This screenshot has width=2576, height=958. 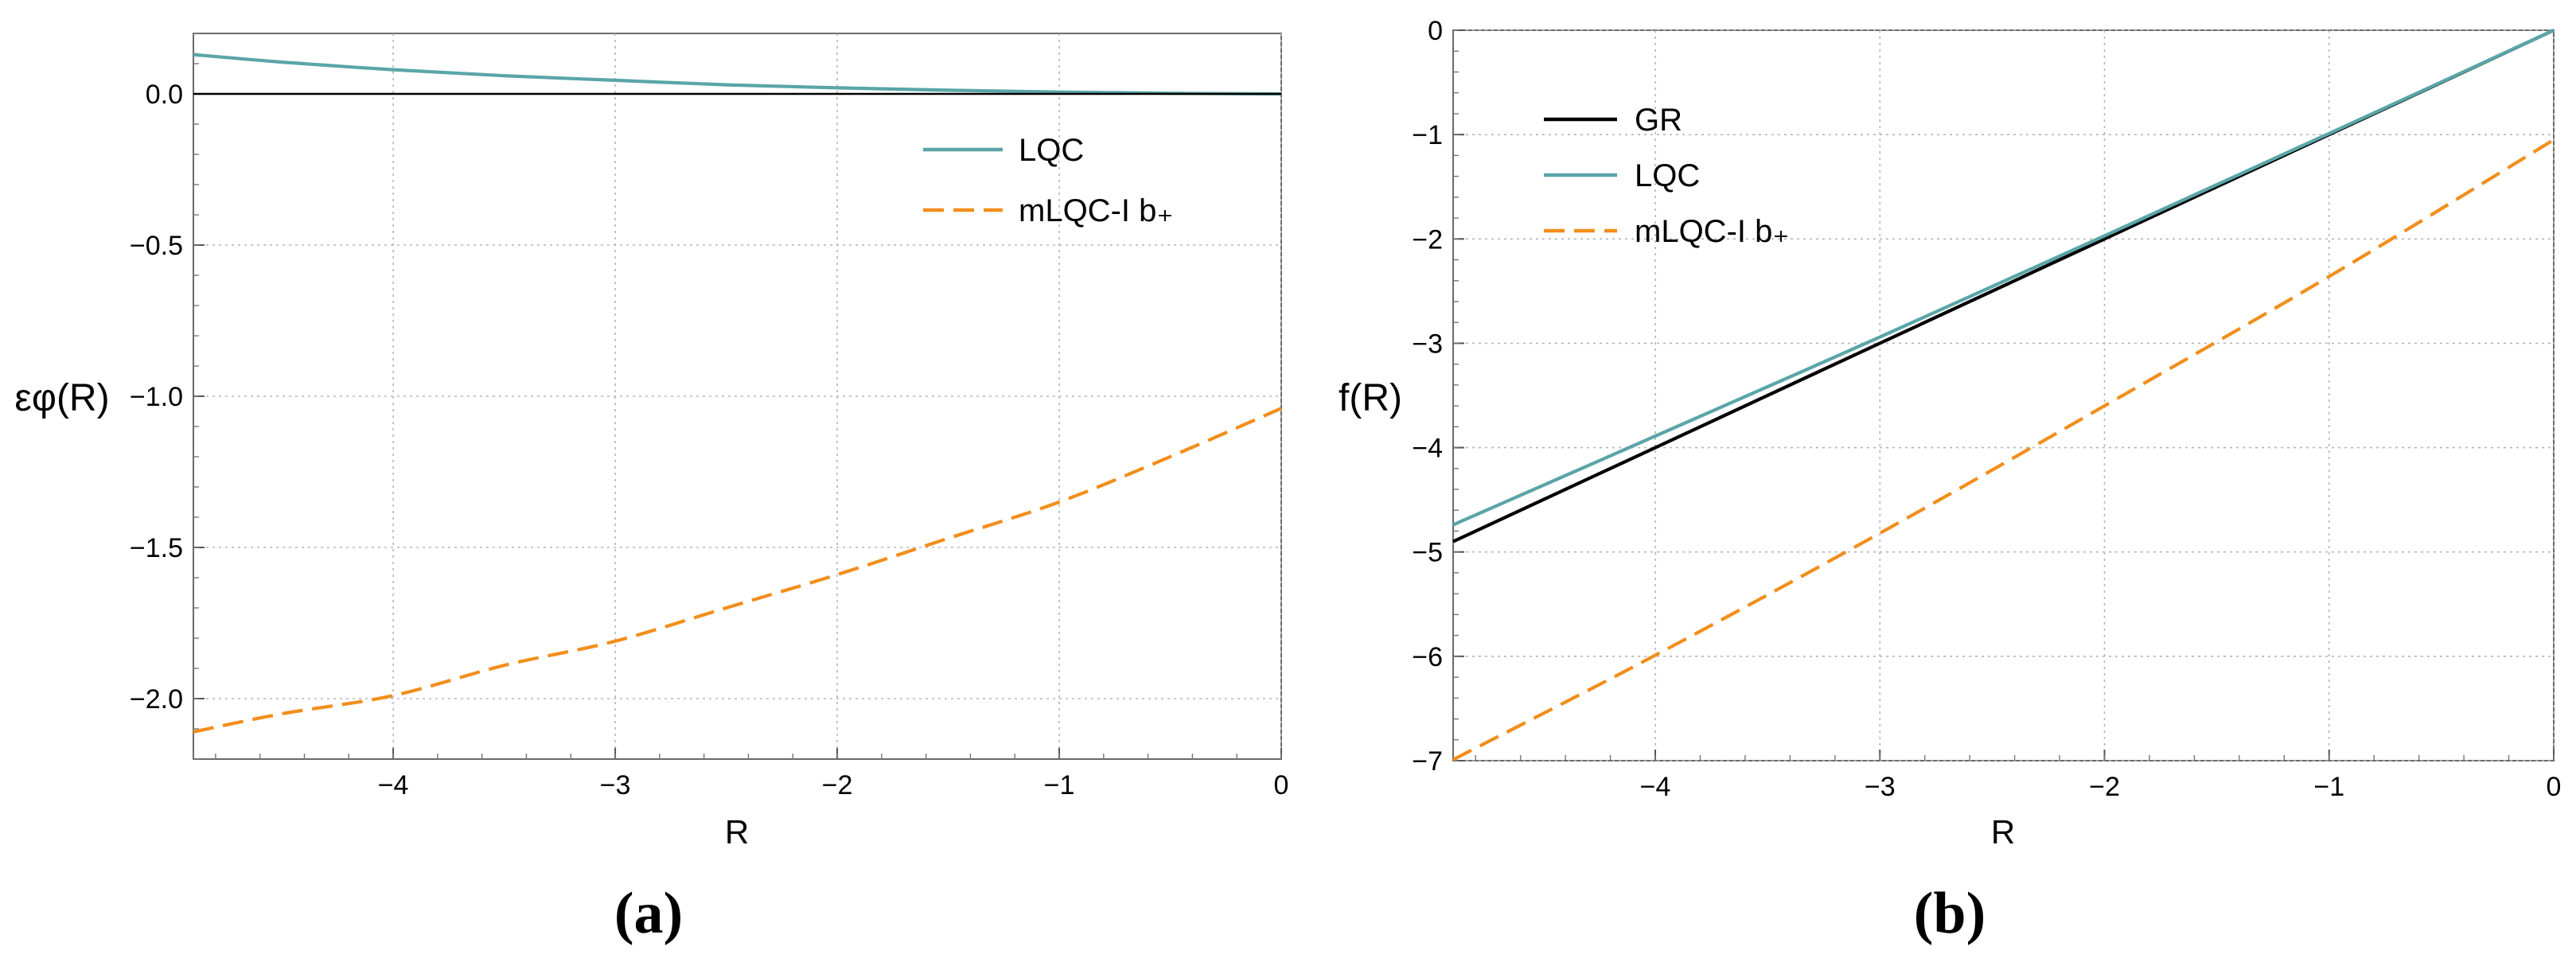 I want to click on y-tick-label: −1.0, so click(x=156, y=397).